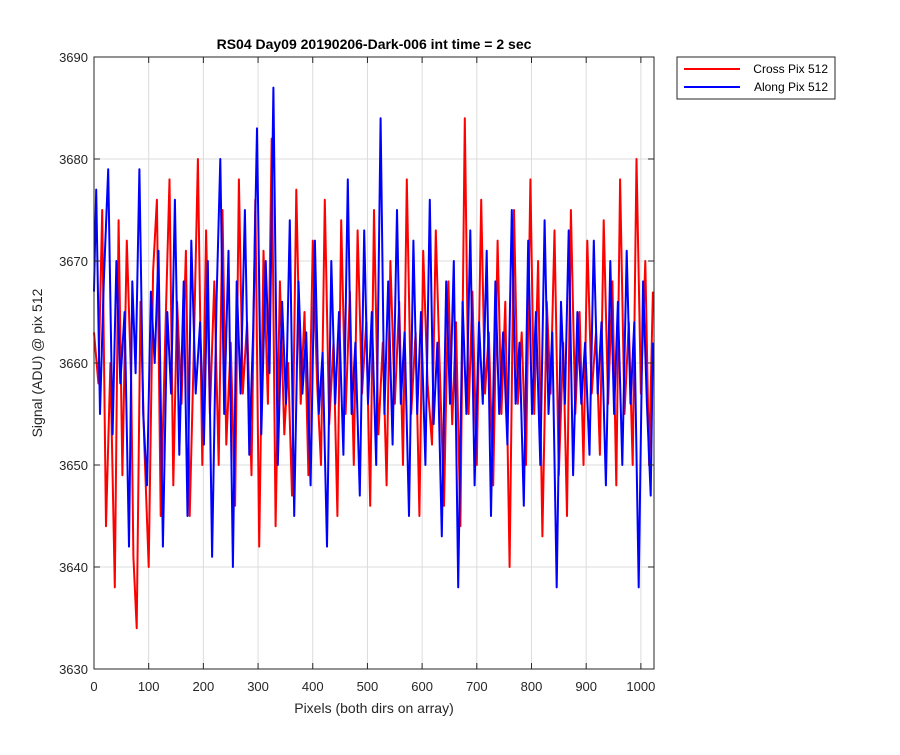 This screenshot has height=755, width=900. Describe the element at coordinates (204, 686) in the screenshot. I see `x-tick-label: 200` at that location.